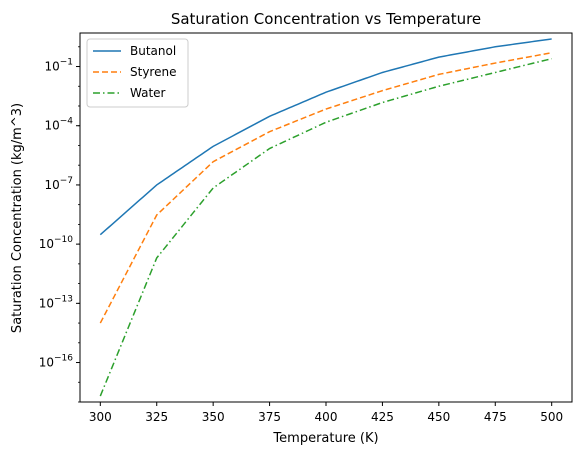  I want to click on y-tick-exponent: −7, so click(66, 181).